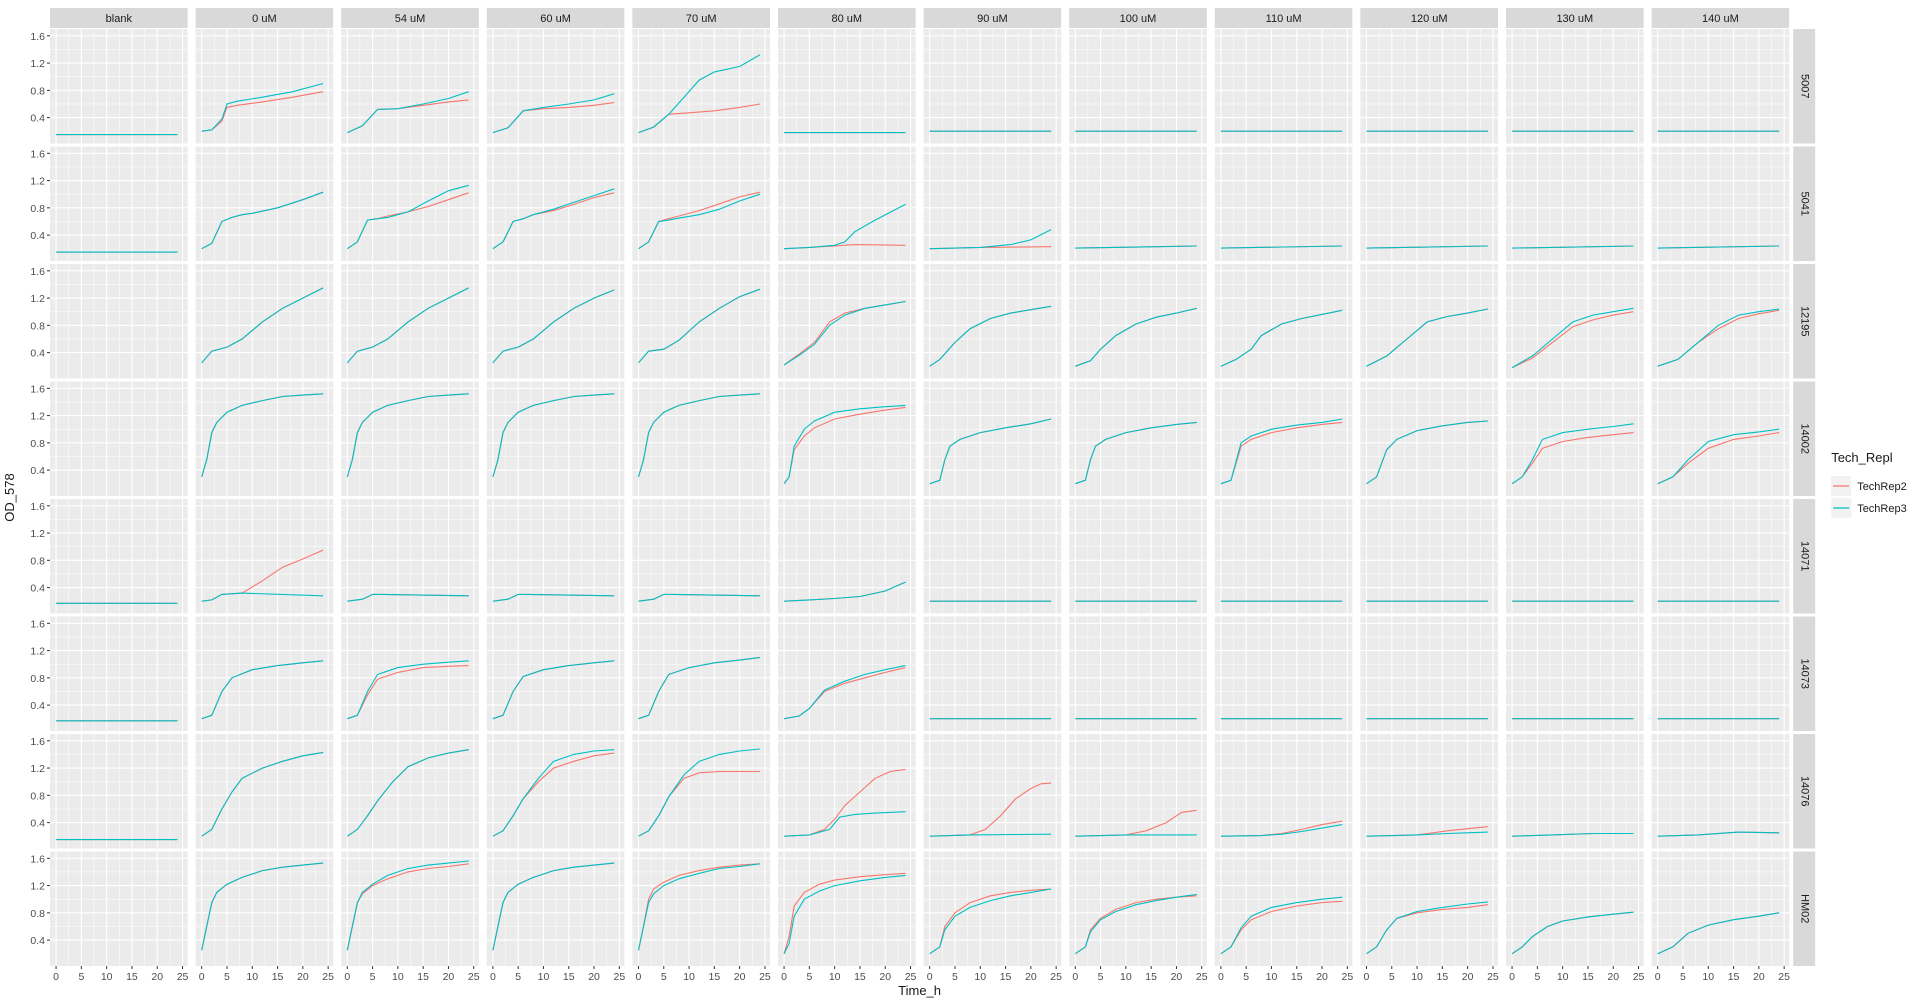 The image size is (1920, 1006). Describe the element at coordinates (847, 19) in the screenshot. I see `col-strip-label: 80 uM` at that location.